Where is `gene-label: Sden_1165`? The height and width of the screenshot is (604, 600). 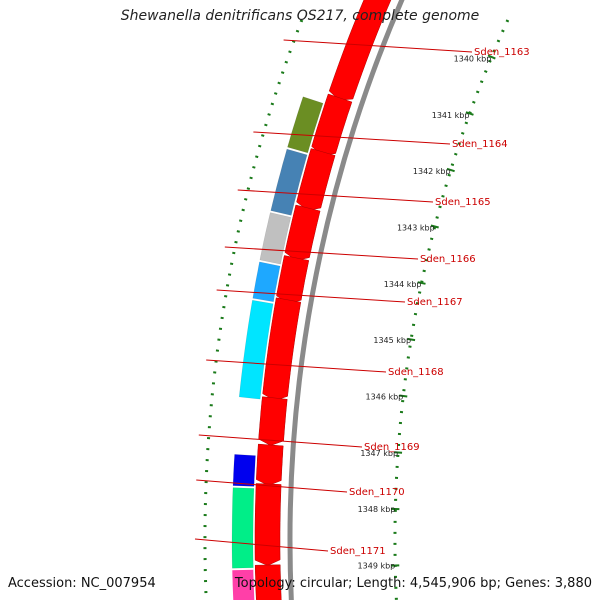 gene-label: Sden_1165 is located at coordinates (463, 202).